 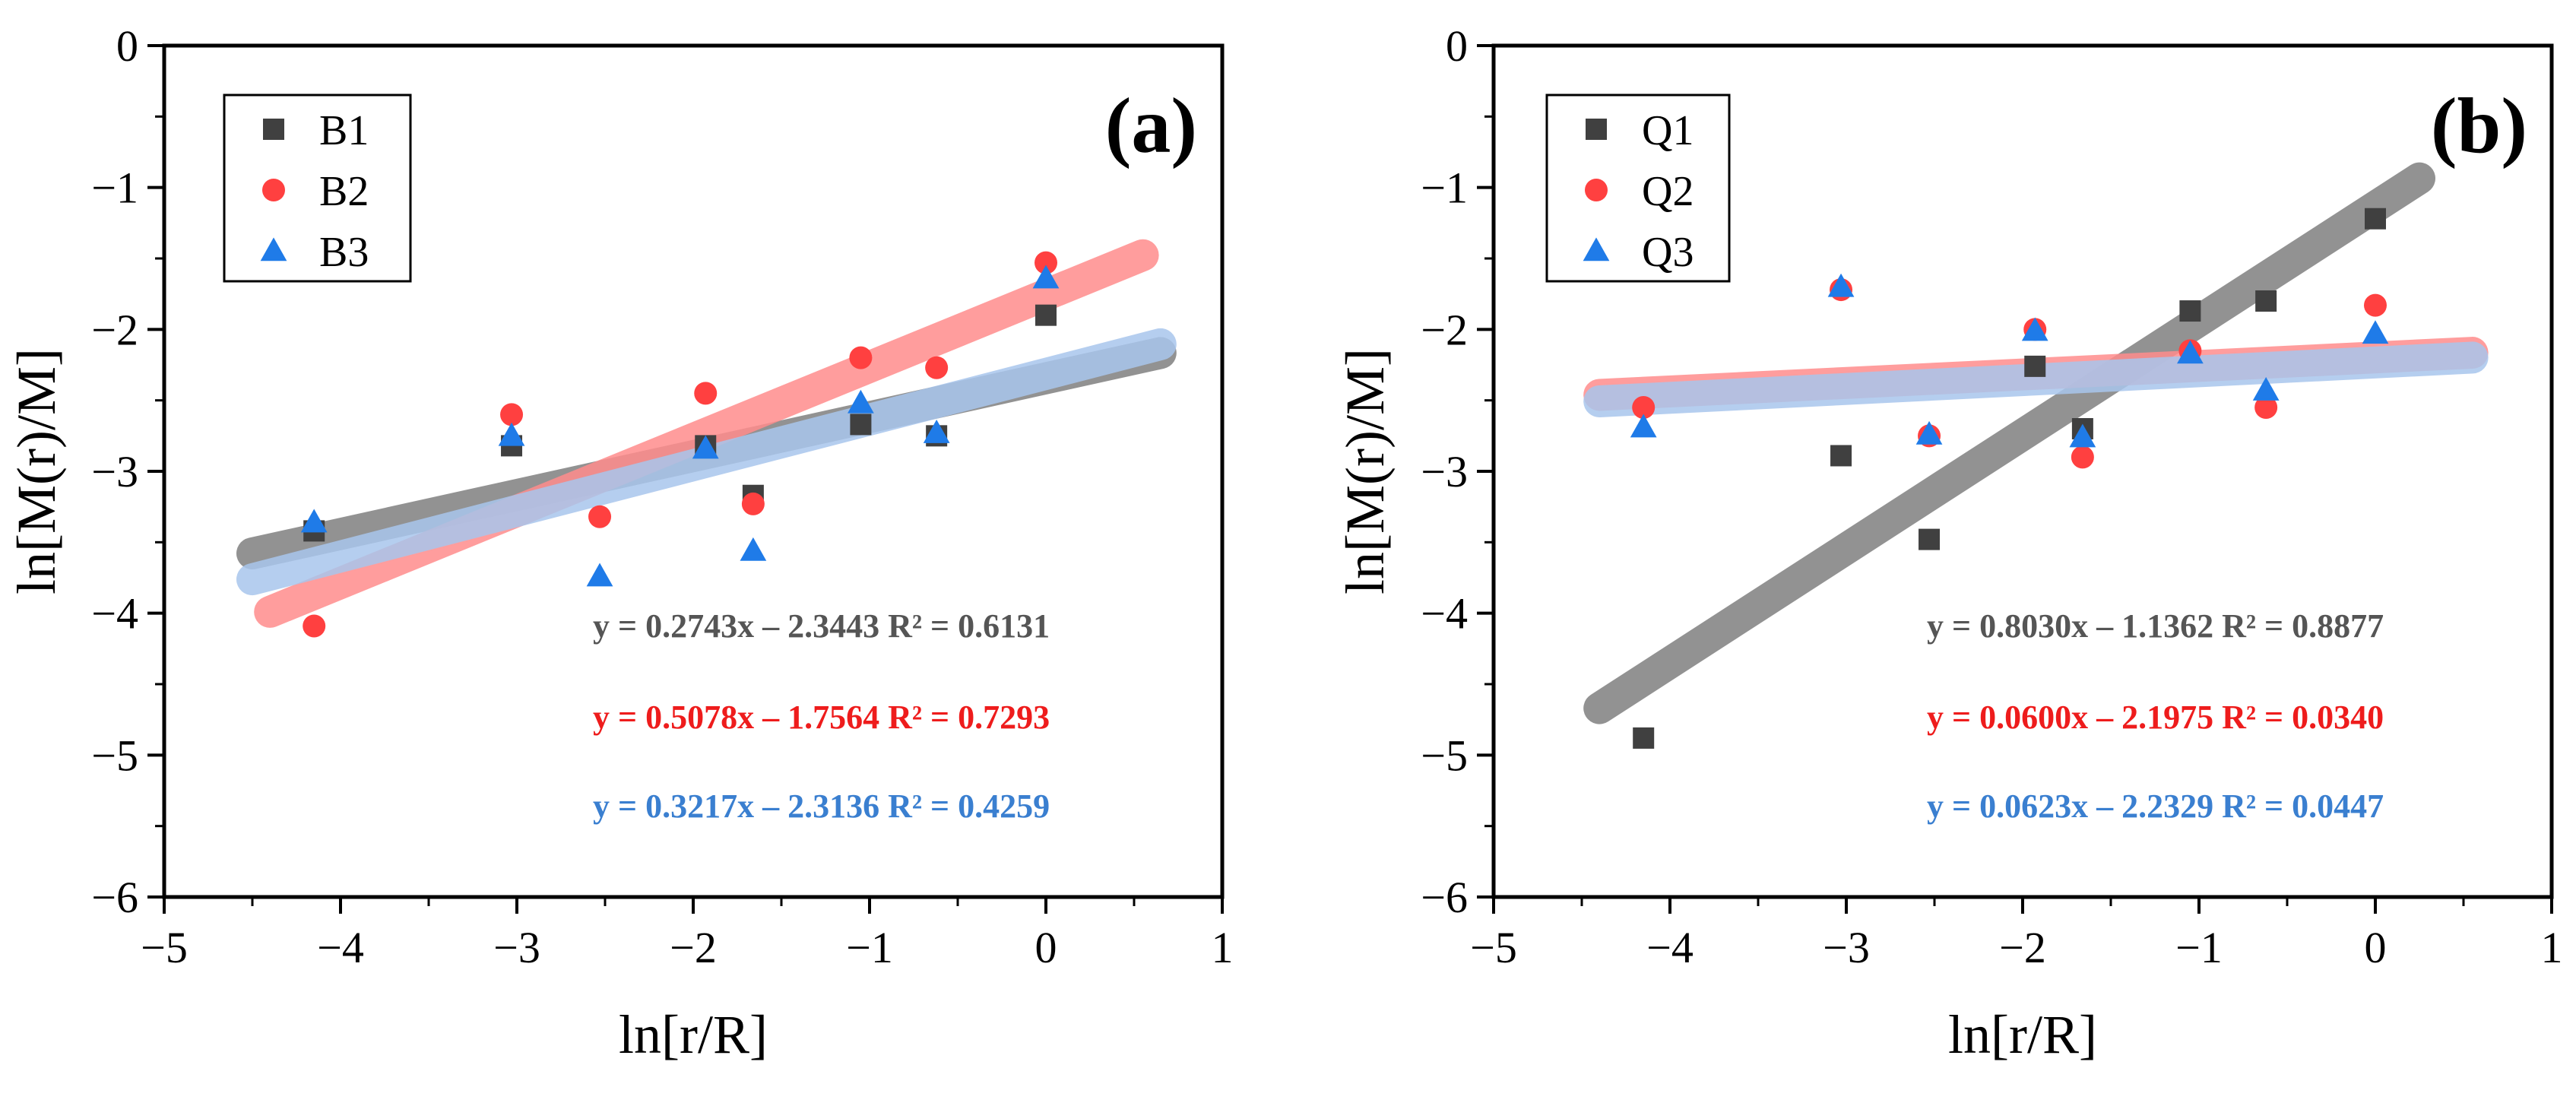 I want to click on fit-line-b2, so click(x=706, y=433).